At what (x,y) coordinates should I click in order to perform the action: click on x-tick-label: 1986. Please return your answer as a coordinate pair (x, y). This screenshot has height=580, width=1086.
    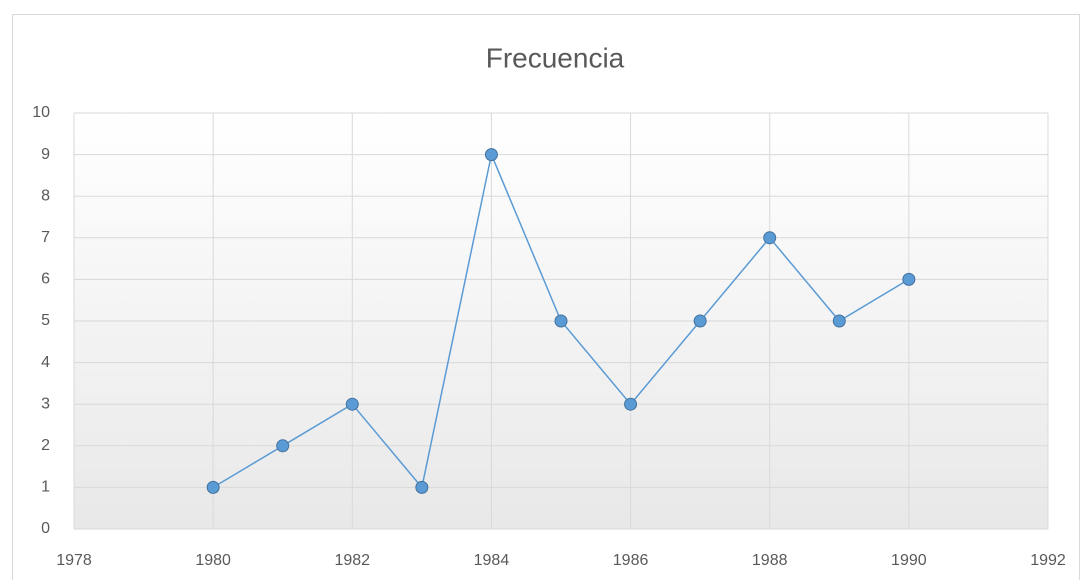
    Looking at the image, I should click on (631, 560).